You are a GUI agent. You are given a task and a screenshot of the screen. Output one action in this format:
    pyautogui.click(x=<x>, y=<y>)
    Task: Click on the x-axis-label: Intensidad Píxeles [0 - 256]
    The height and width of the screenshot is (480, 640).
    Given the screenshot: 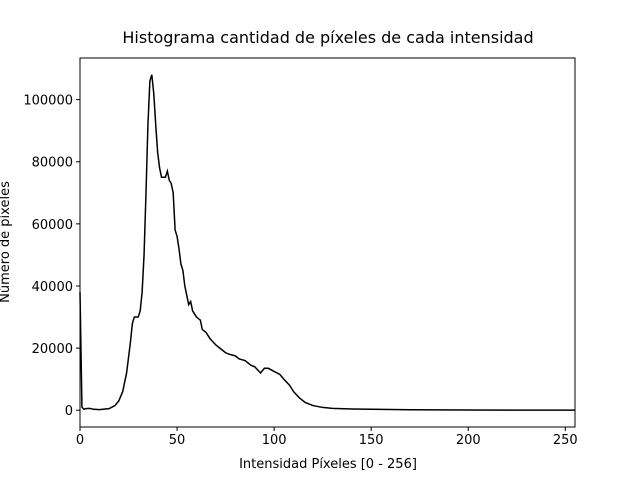 What is the action you would take?
    pyautogui.click(x=328, y=464)
    